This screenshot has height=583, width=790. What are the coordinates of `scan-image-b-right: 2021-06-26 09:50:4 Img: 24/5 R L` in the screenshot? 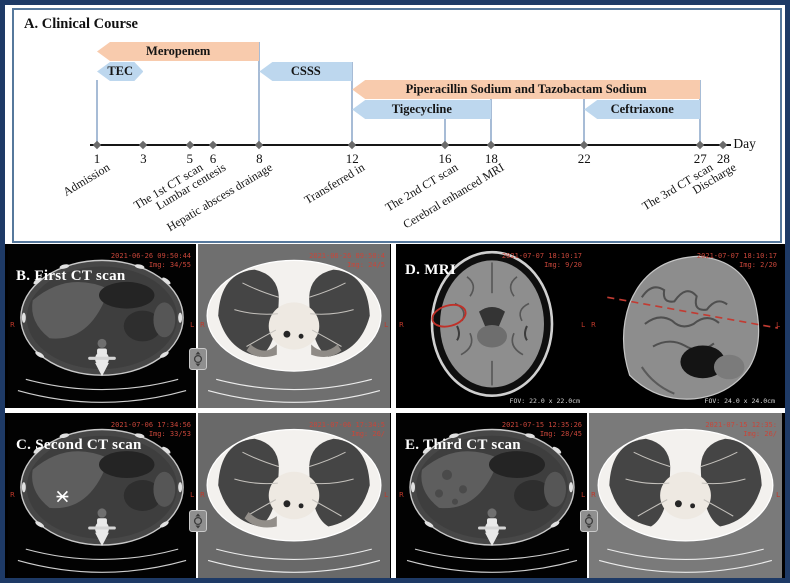 It's located at (294, 326).